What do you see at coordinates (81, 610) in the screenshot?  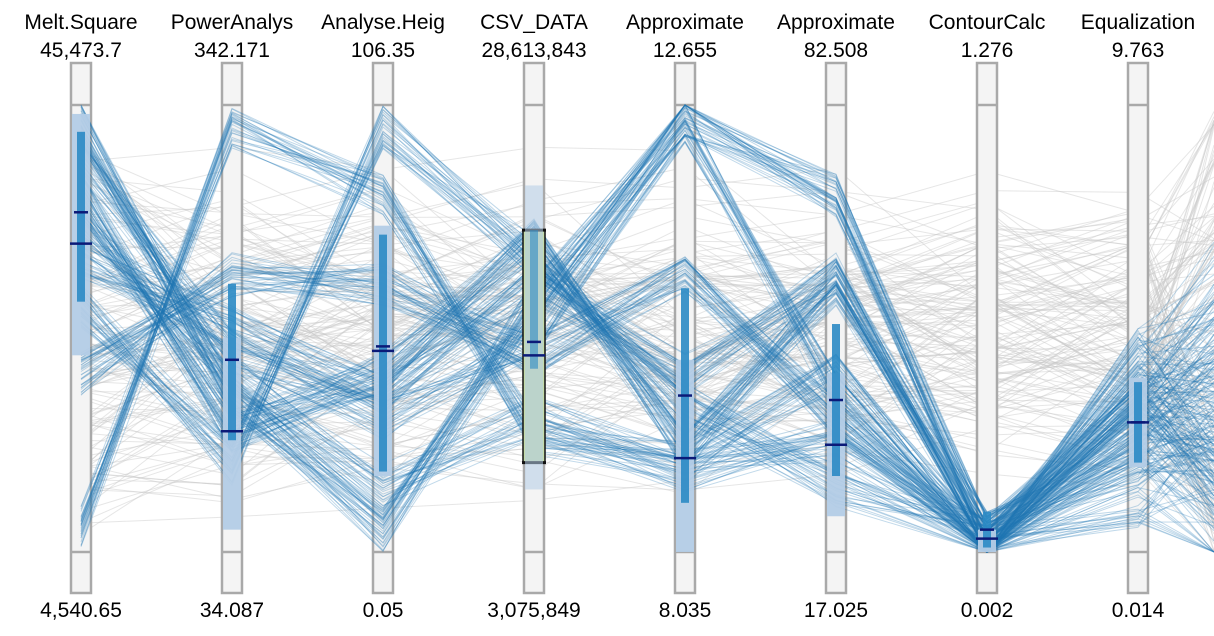 I see `axis-min-label: 4,540.65` at bounding box center [81, 610].